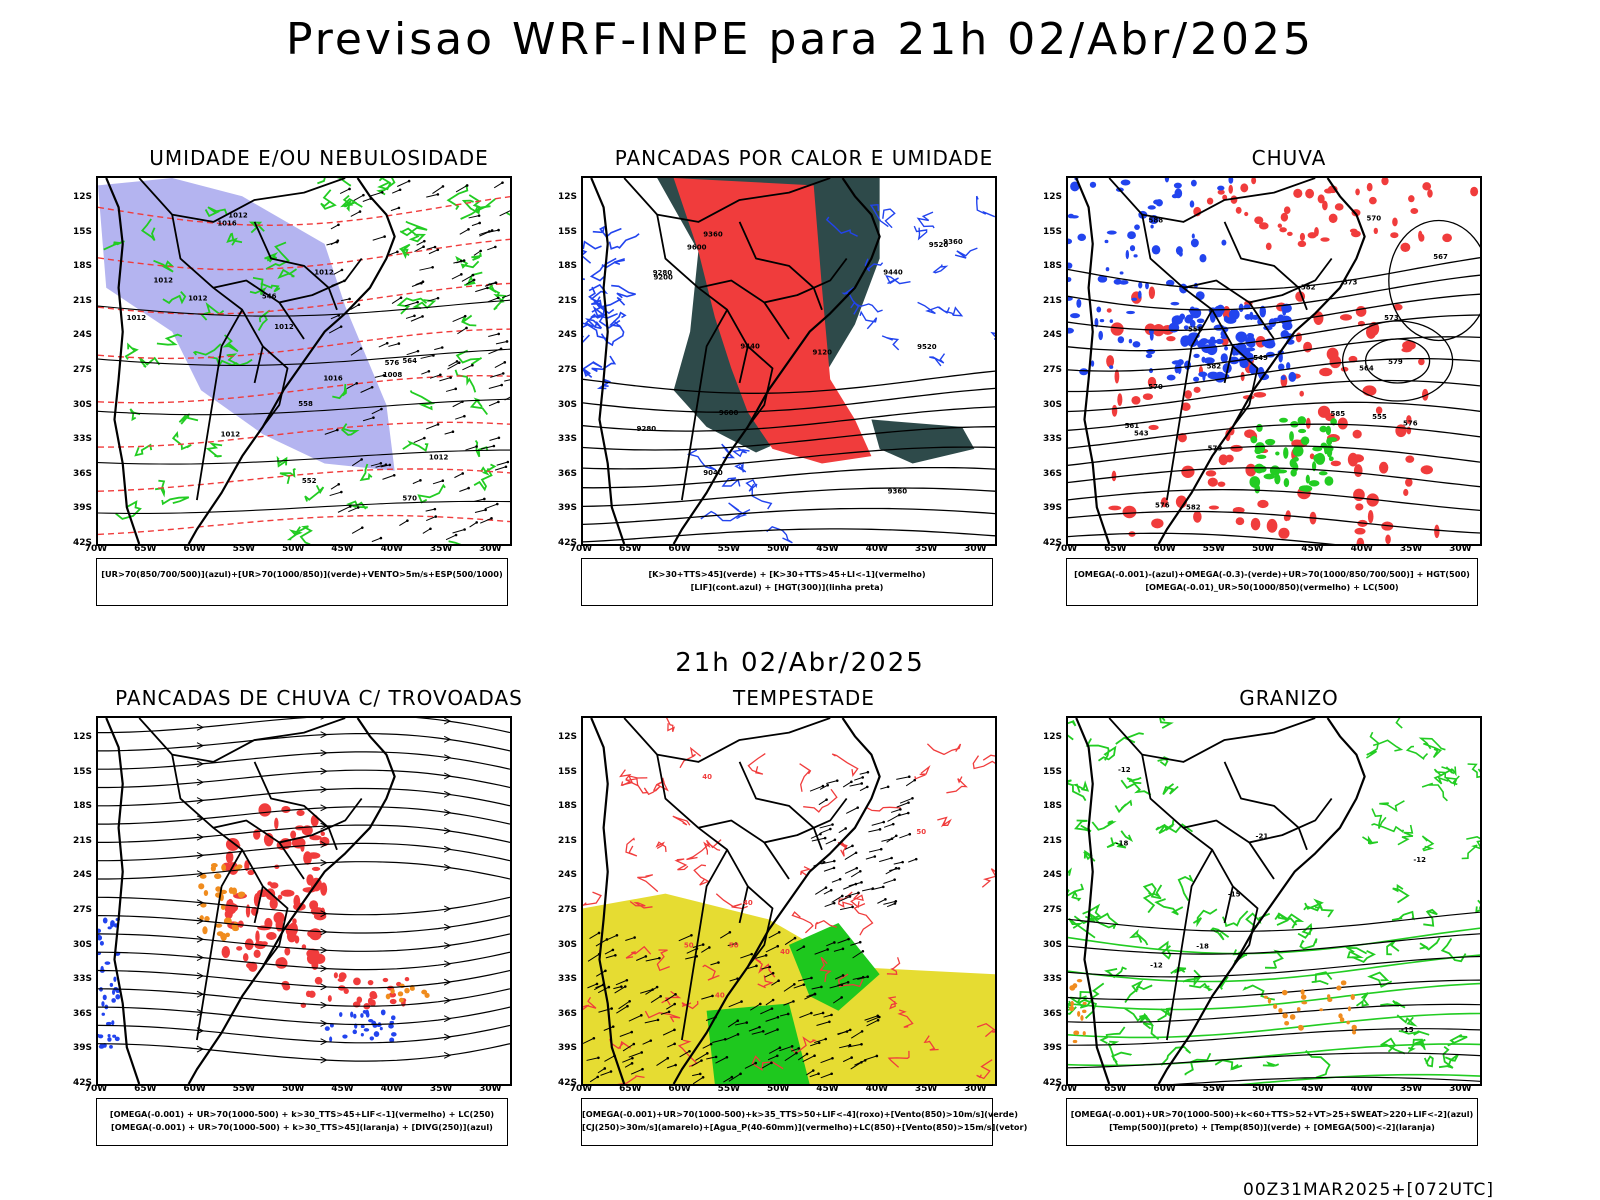 The height and width of the screenshot is (1200, 1600). Describe the element at coordinates (804, 158) in the screenshot. I see `panel-title: PANCADAS POR CALOR E UMIDADE` at that location.